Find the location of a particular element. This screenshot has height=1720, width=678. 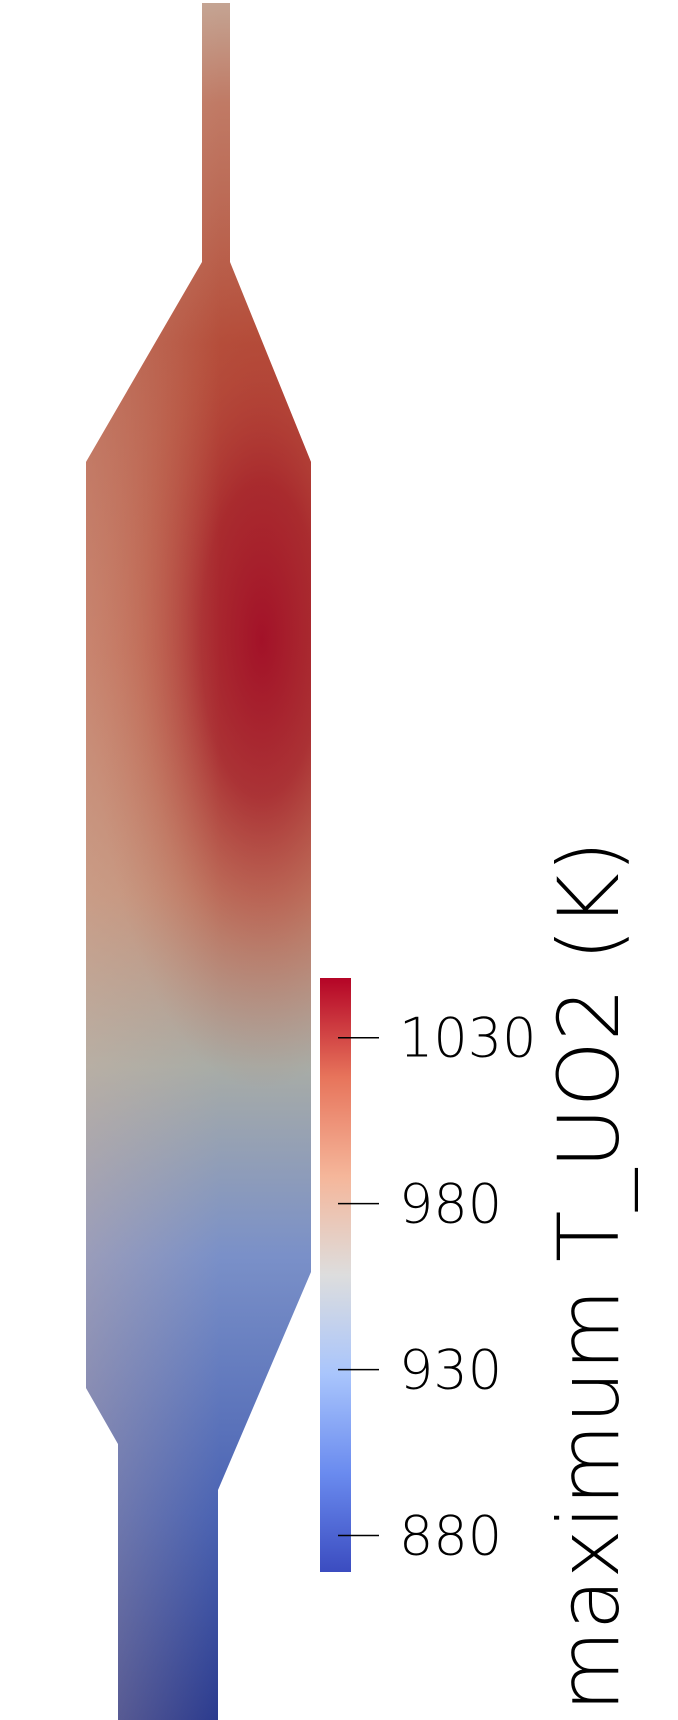

colorbar-title: maximum T_UO2 (K) is located at coordinates (589, 1276).